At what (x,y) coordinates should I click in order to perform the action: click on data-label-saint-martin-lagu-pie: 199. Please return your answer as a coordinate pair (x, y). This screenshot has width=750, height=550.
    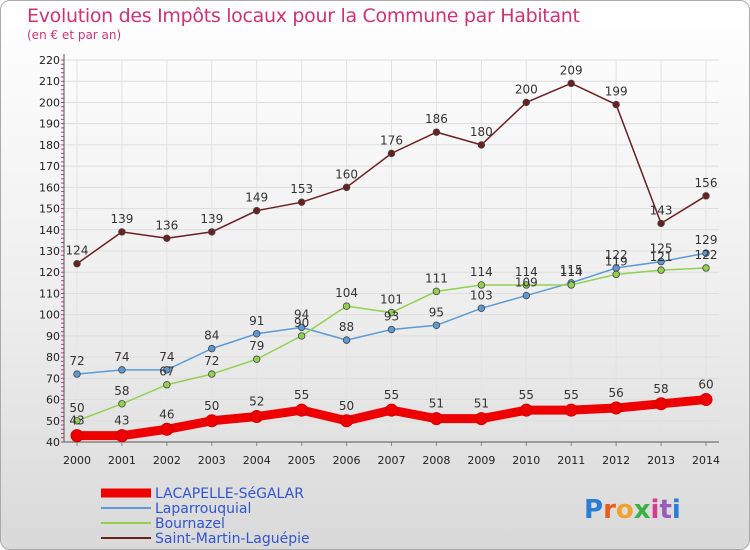
    Looking at the image, I should click on (616, 92).